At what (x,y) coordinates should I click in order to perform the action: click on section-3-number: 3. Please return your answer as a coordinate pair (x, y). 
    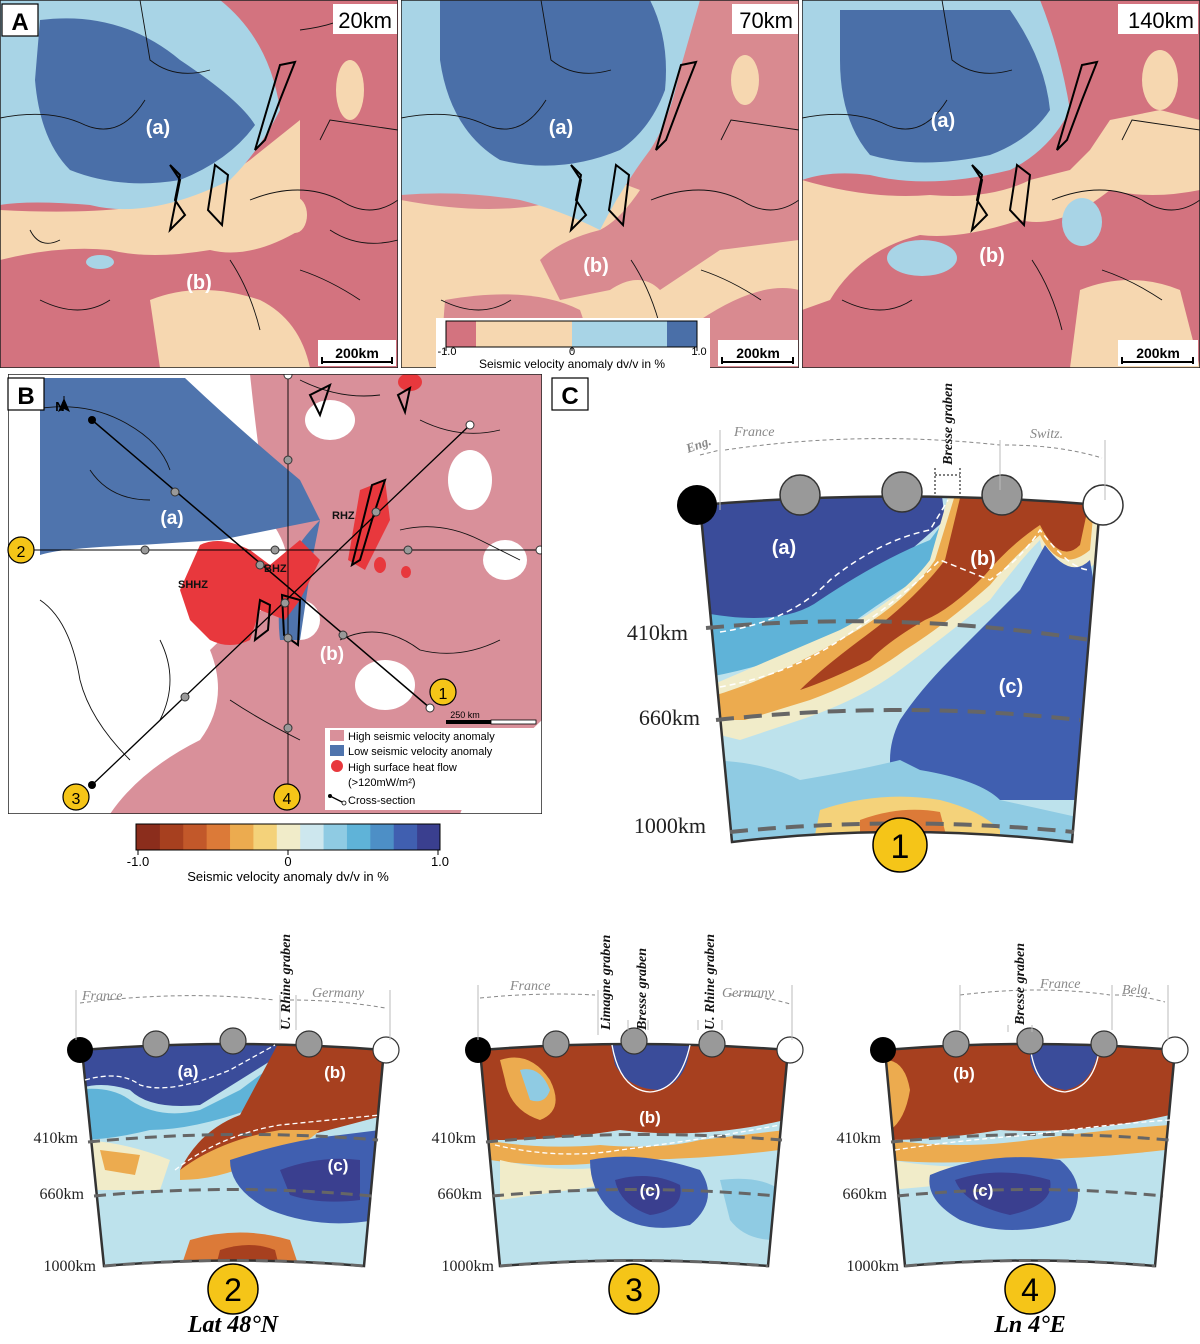
    Looking at the image, I should click on (634, 1290).